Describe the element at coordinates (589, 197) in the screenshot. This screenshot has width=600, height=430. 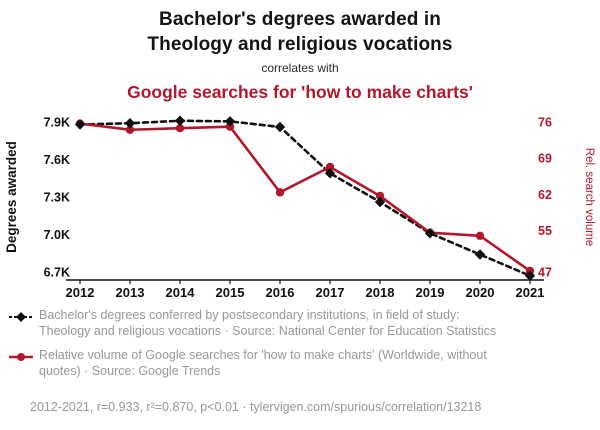
I see `svg-text: Rel. search volume` at that location.